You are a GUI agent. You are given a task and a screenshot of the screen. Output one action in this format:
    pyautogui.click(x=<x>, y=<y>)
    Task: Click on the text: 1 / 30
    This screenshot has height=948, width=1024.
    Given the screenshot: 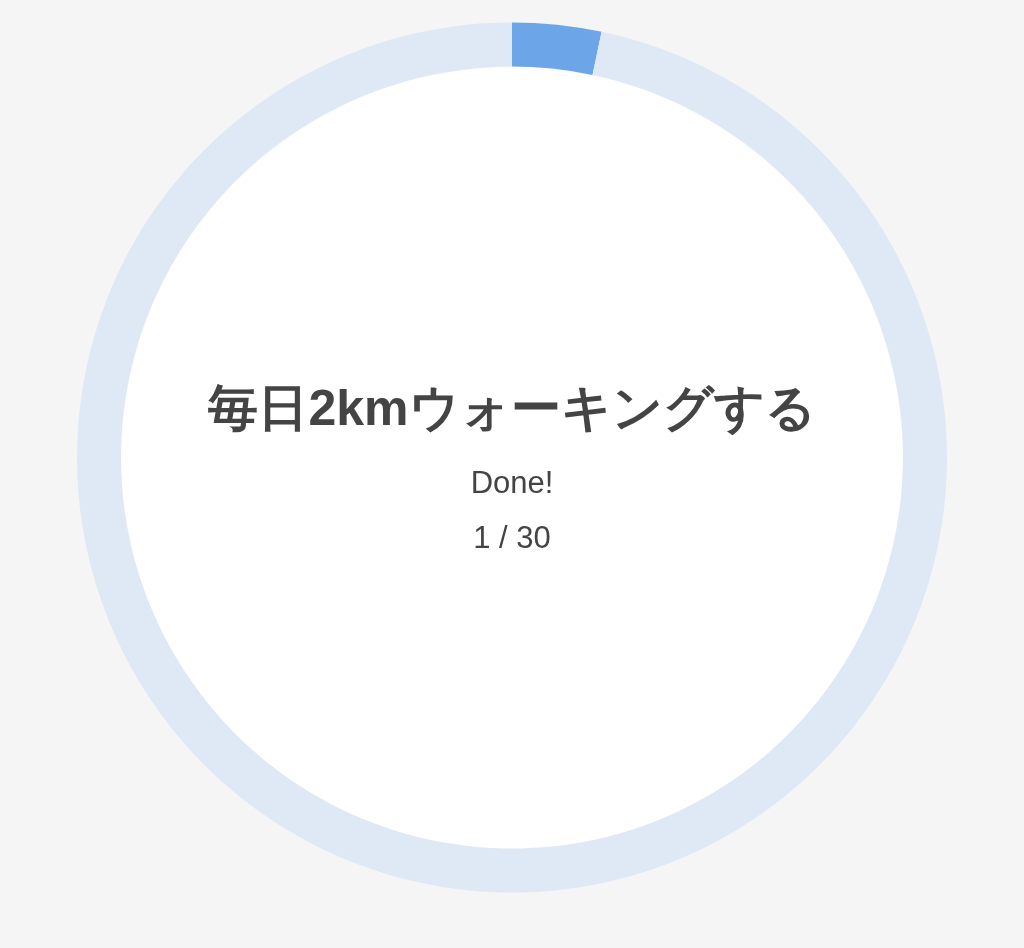 What is the action you would take?
    pyautogui.click(x=512, y=537)
    